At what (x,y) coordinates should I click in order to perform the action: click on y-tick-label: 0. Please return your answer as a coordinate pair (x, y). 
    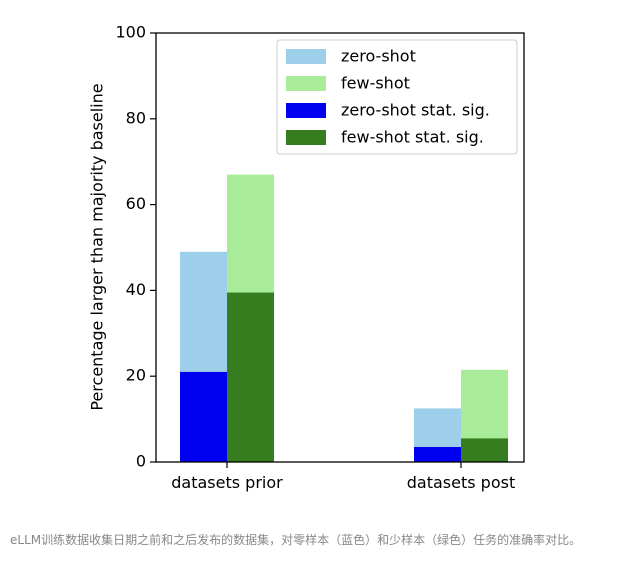
    Looking at the image, I should click on (141, 461).